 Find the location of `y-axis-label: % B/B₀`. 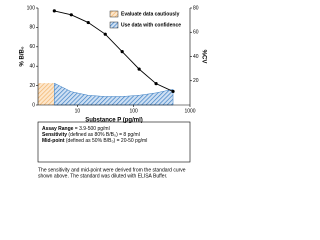

y-axis-label: % B/B₀ is located at coordinates (23, 56).